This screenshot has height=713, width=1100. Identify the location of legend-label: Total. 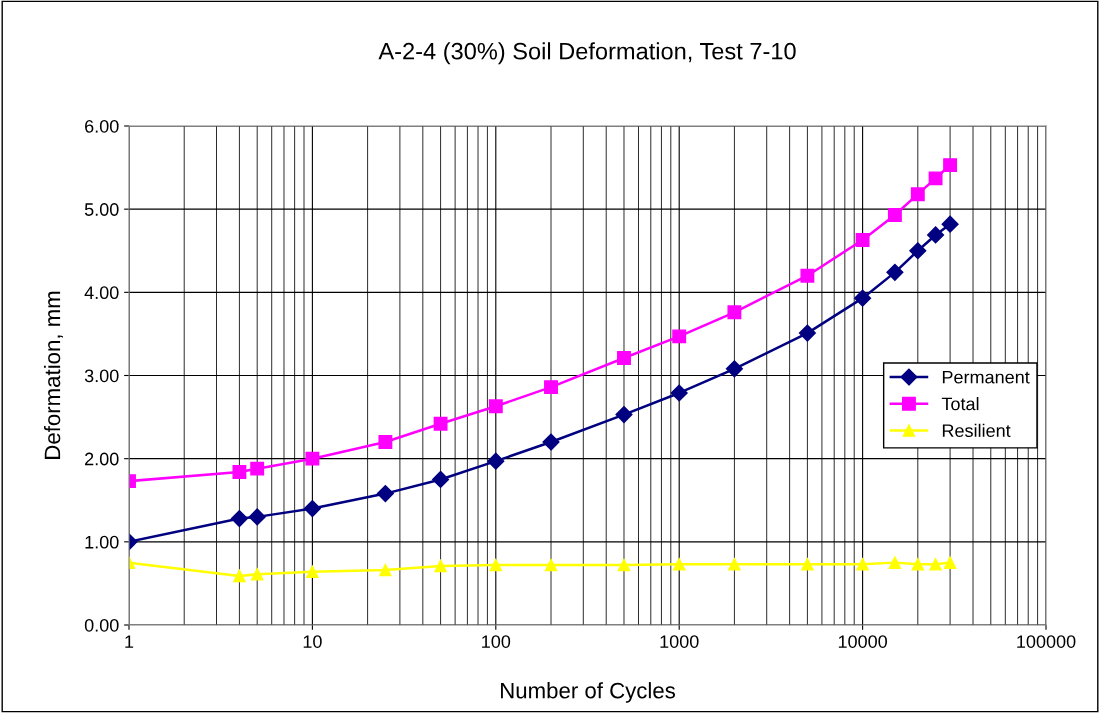
(960, 404).